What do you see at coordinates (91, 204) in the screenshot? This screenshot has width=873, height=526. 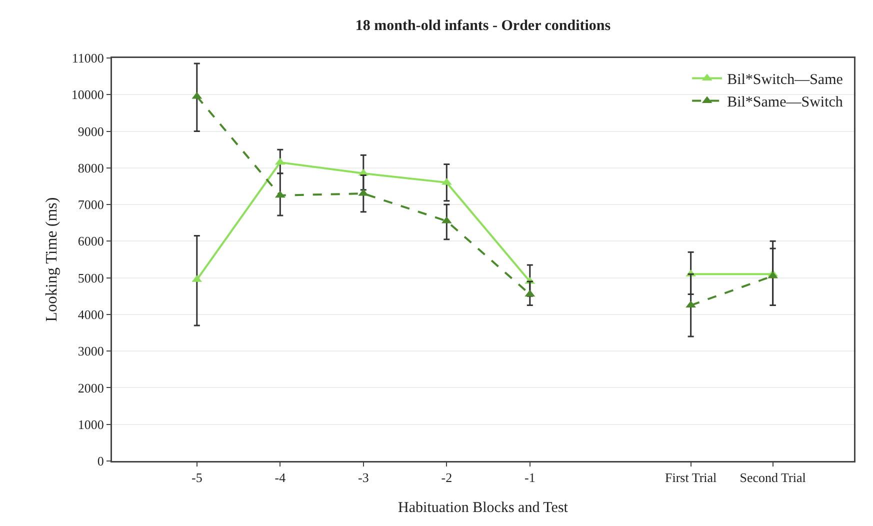 I see `y-tick-label: 7000` at bounding box center [91, 204].